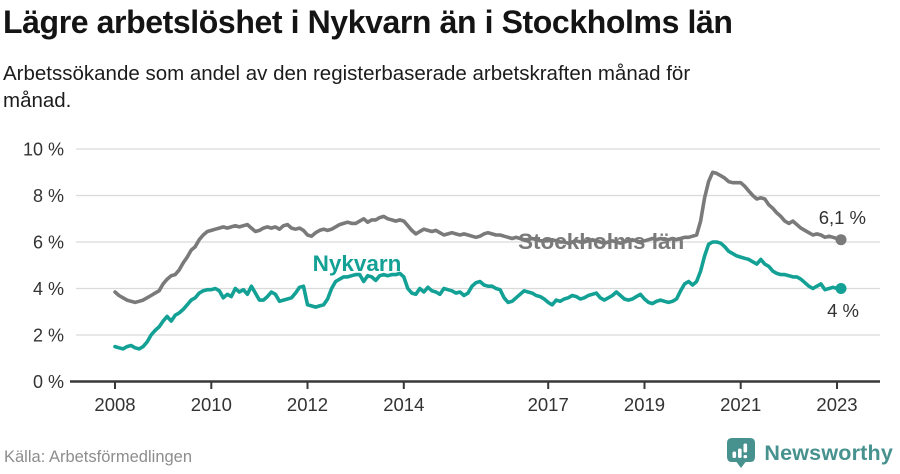 Image resolution: width=900 pixels, height=474 pixels. Describe the element at coordinates (836, 404) in the screenshot. I see `x-axis-label-2023: 2023` at that location.